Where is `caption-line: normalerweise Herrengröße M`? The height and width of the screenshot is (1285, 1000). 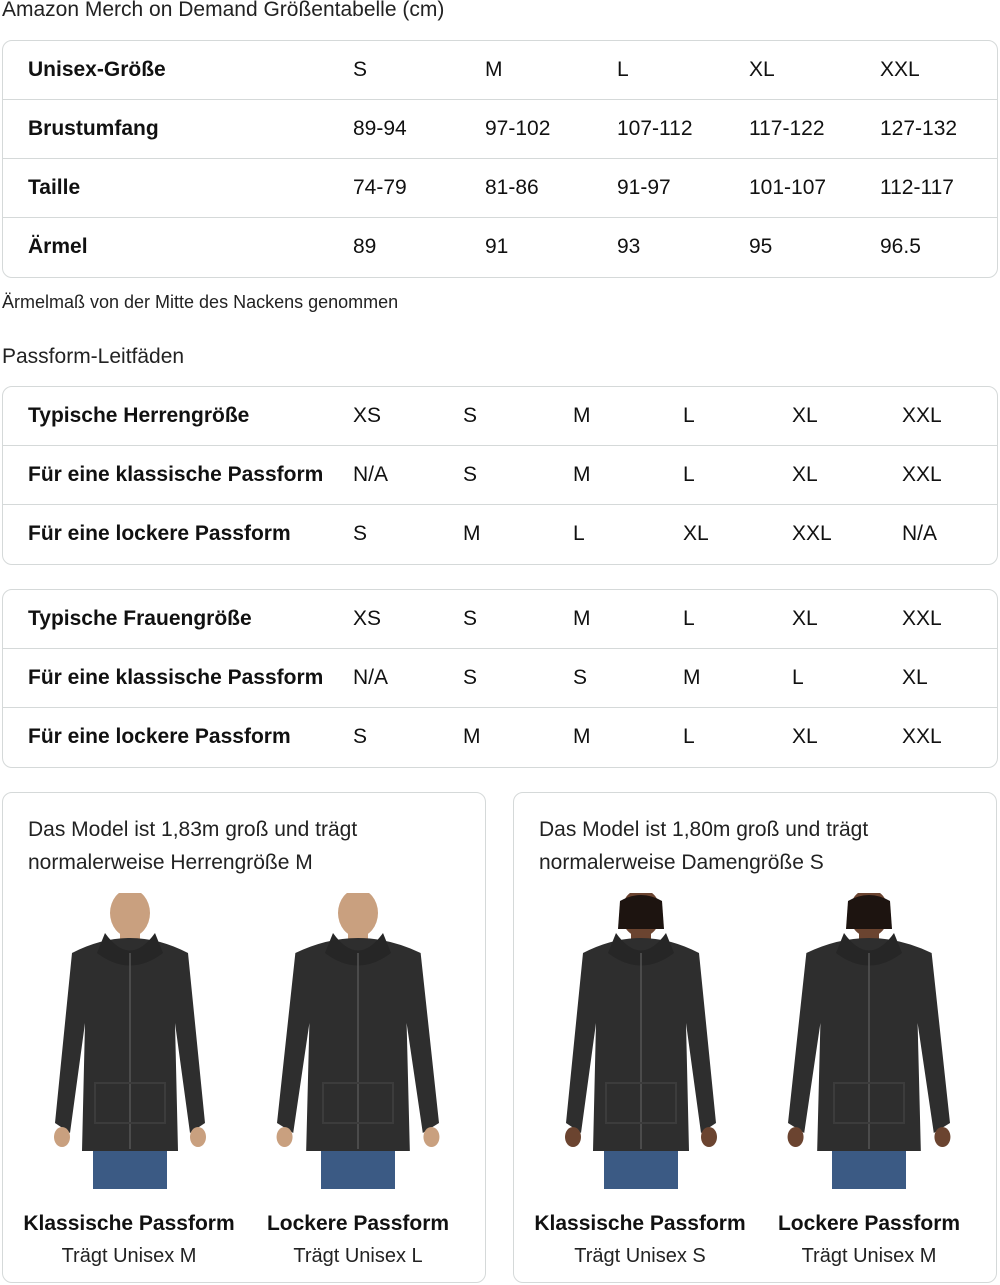 caption-line: normalerweise Herrengröße M is located at coordinates (170, 862).